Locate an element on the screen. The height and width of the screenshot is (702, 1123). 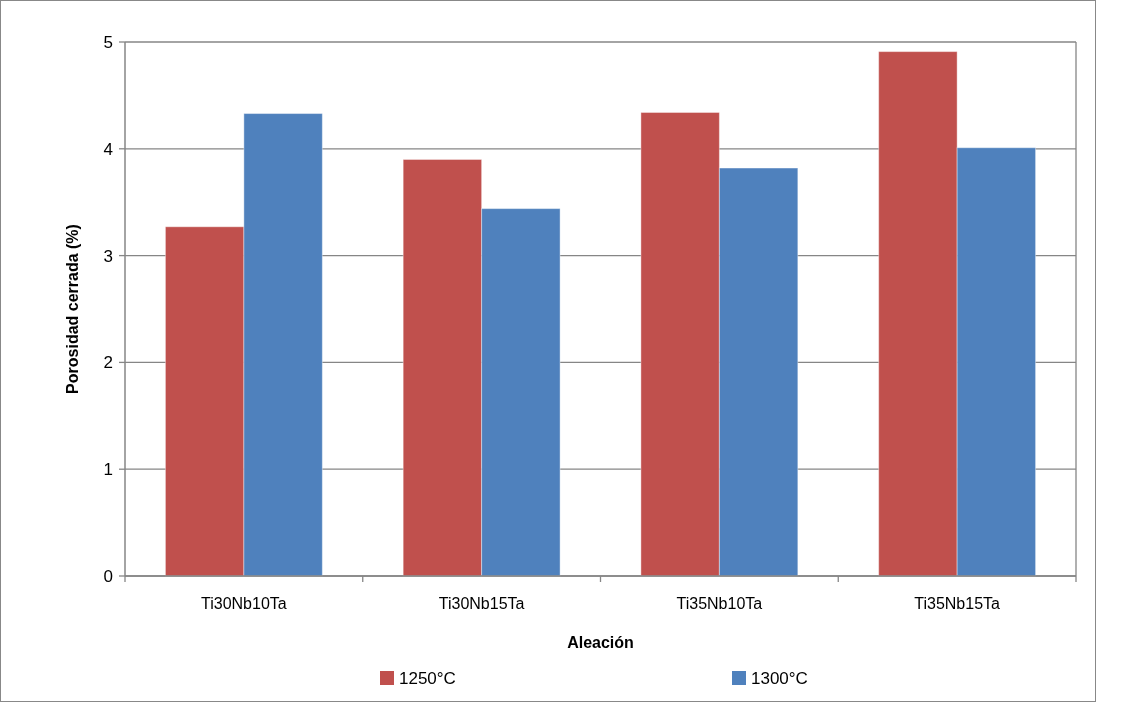
x-tick-label: Ti35Nb10Ta is located at coordinates (719, 603).